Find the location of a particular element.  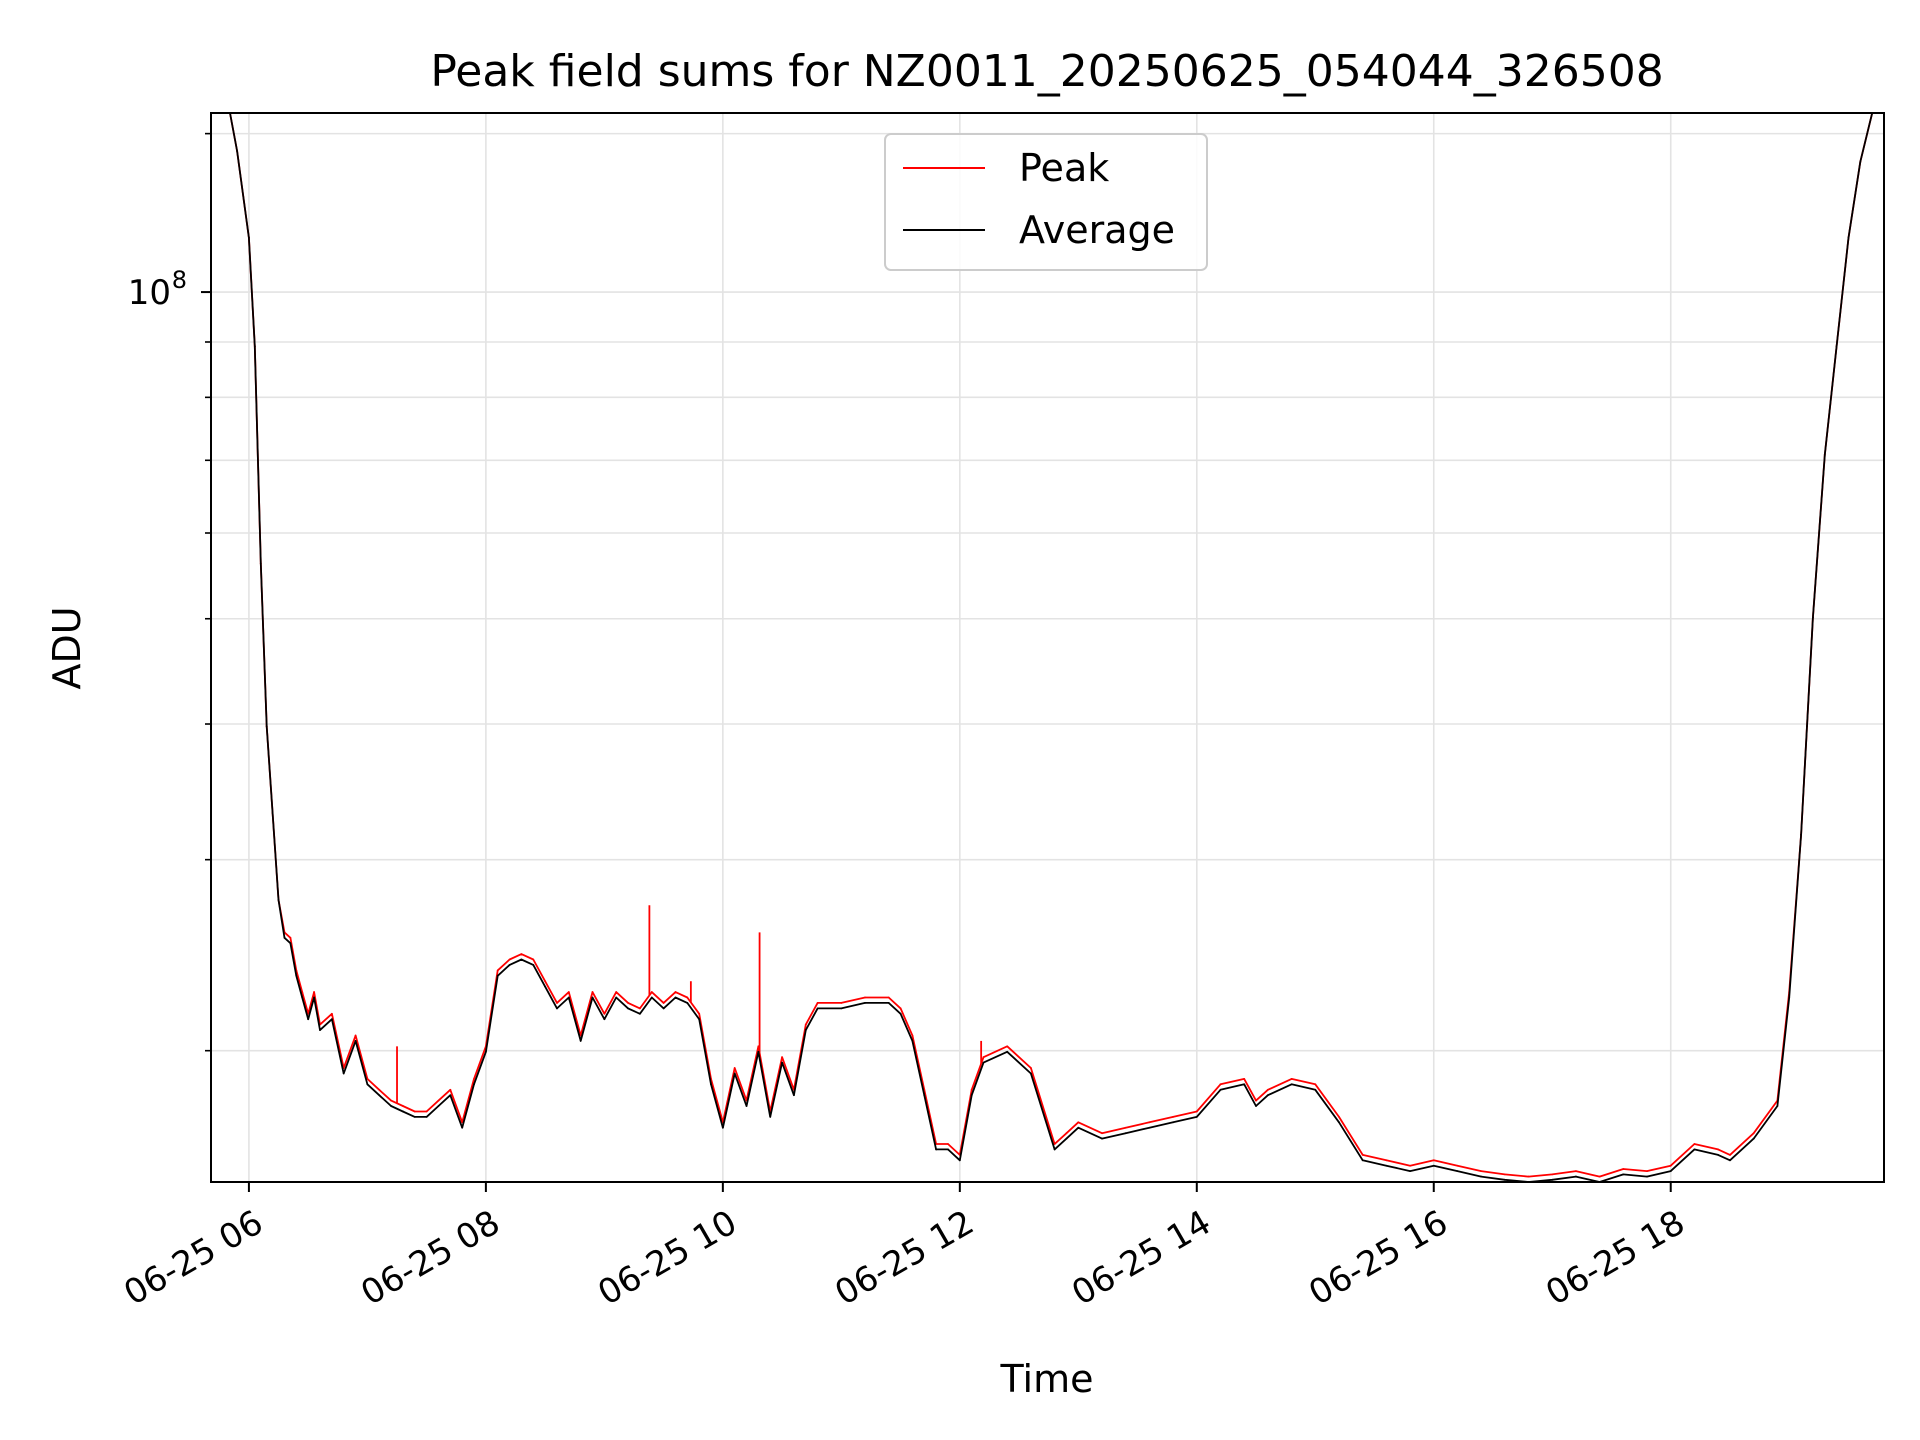

legend-label-average: Average is located at coordinates (1097, 230).